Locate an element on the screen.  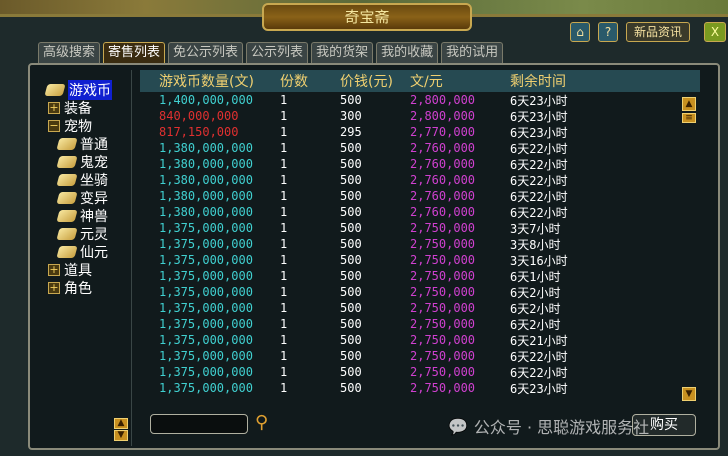
tree-item-pet-6: 仙元 is located at coordinates (82, 252).